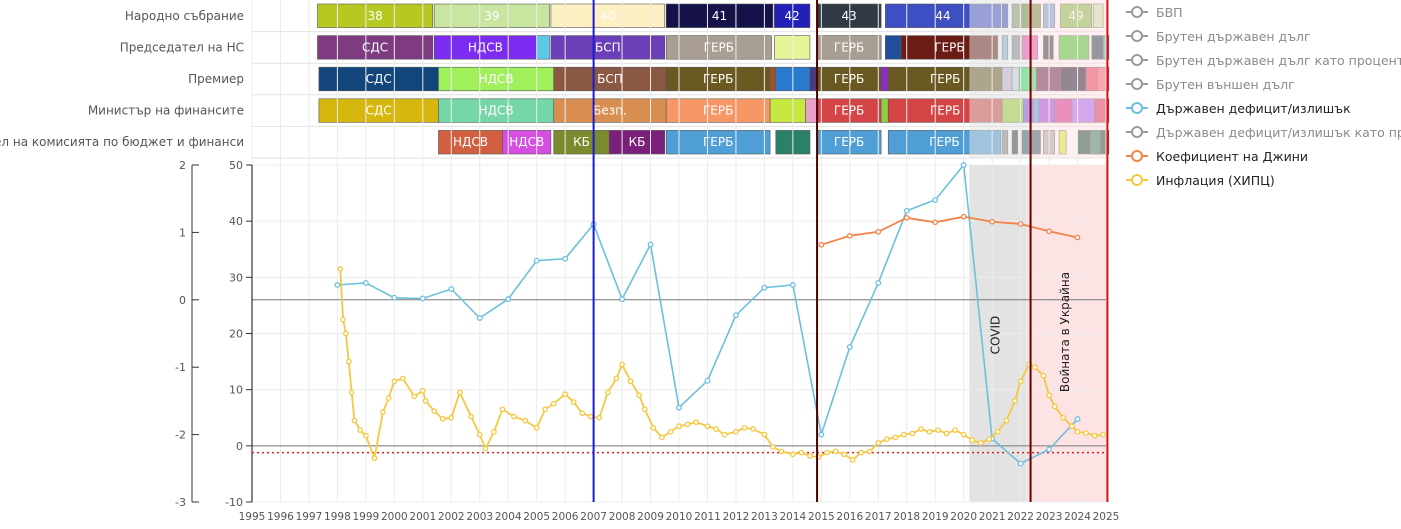 The width and height of the screenshot is (1401, 529). Describe the element at coordinates (508, 517) in the screenshot. I see `x-tick-label: 2004` at that location.